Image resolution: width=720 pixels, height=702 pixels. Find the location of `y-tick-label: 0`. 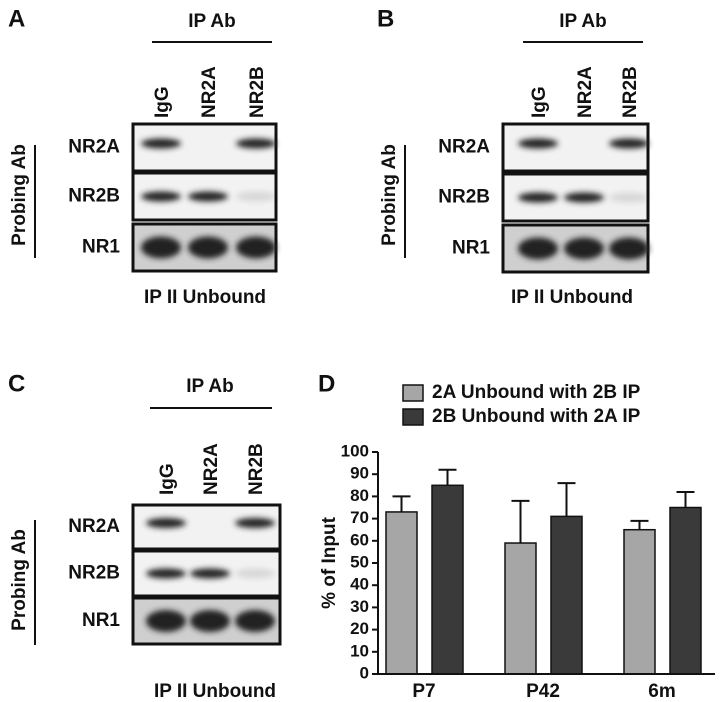

y-tick-label: 0 is located at coordinates (364, 672).